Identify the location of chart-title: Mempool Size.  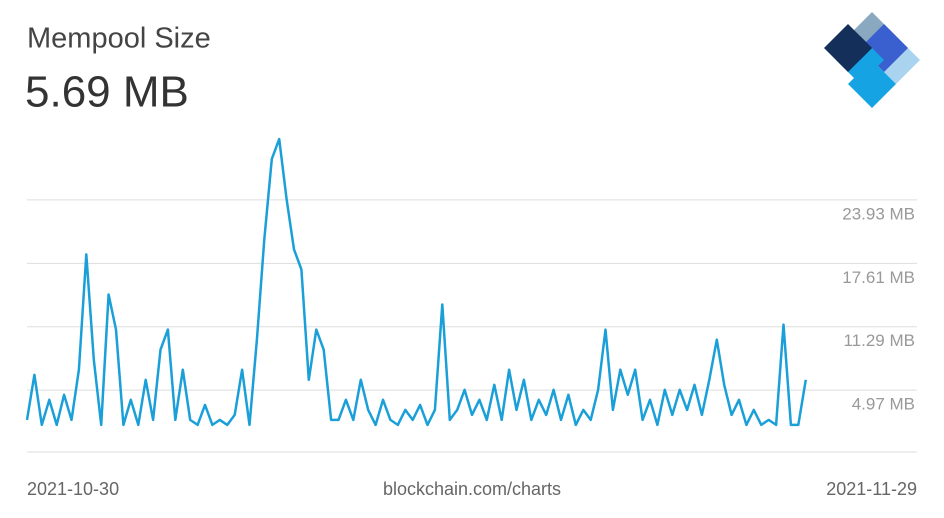
(119, 39).